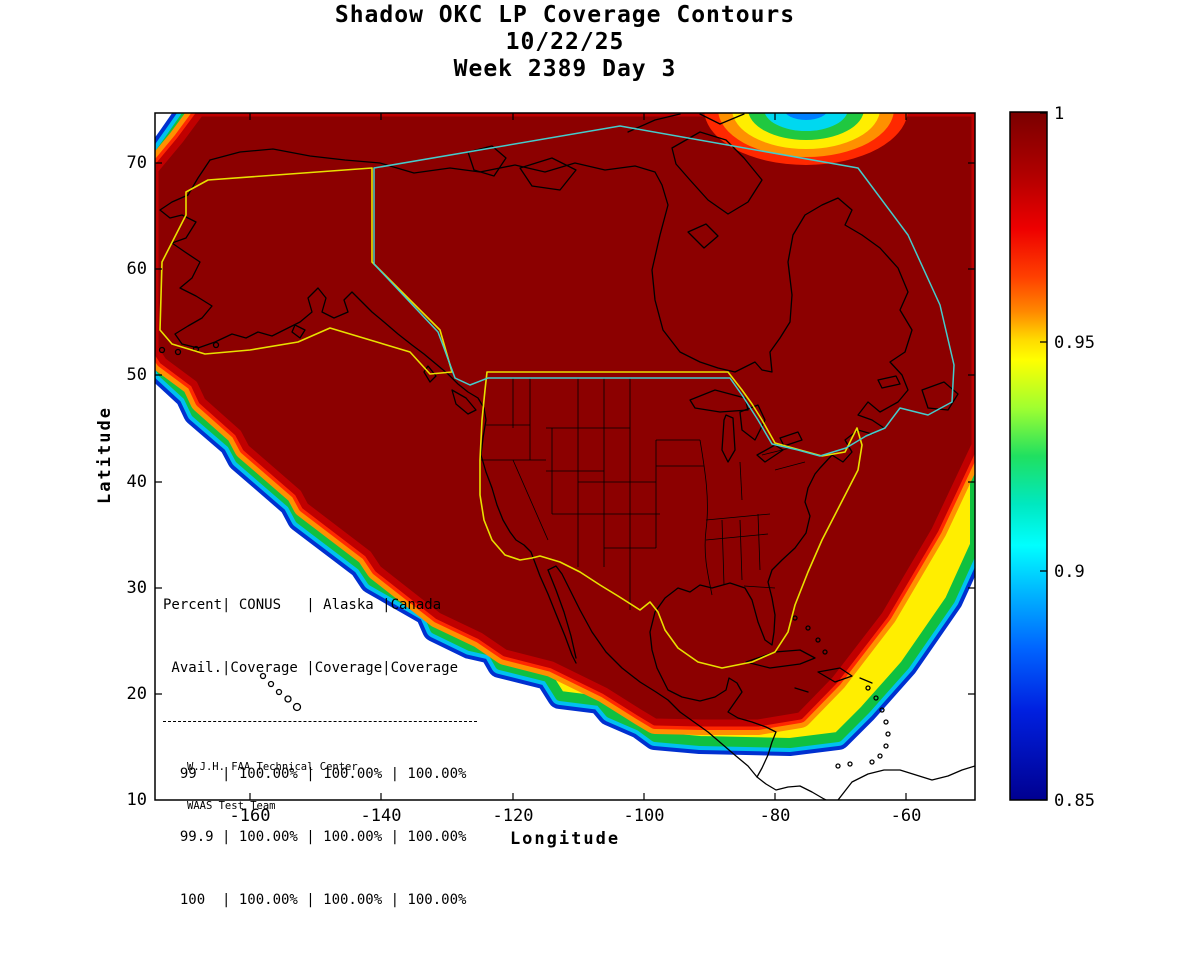  Describe the element at coordinates (513, 816) in the screenshot. I see `x-tick--120: -120` at that location.